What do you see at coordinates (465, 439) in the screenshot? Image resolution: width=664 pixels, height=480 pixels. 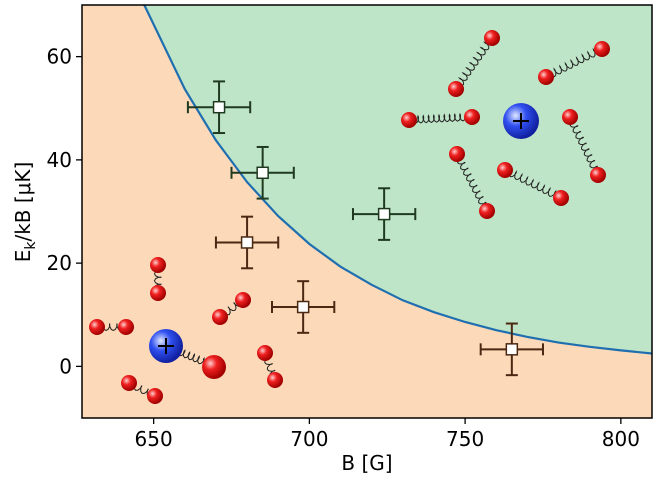 I see `x-tick-label: 750` at bounding box center [465, 439].